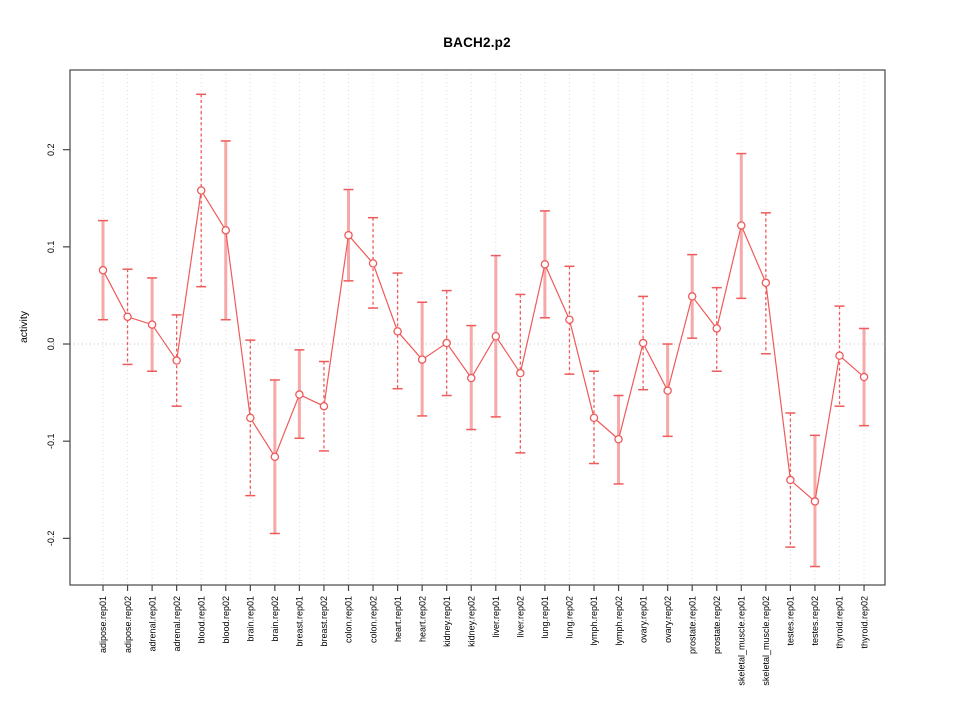  Describe the element at coordinates (594, 621) in the screenshot. I see `x-tick-label: lymph.rep01` at that location.